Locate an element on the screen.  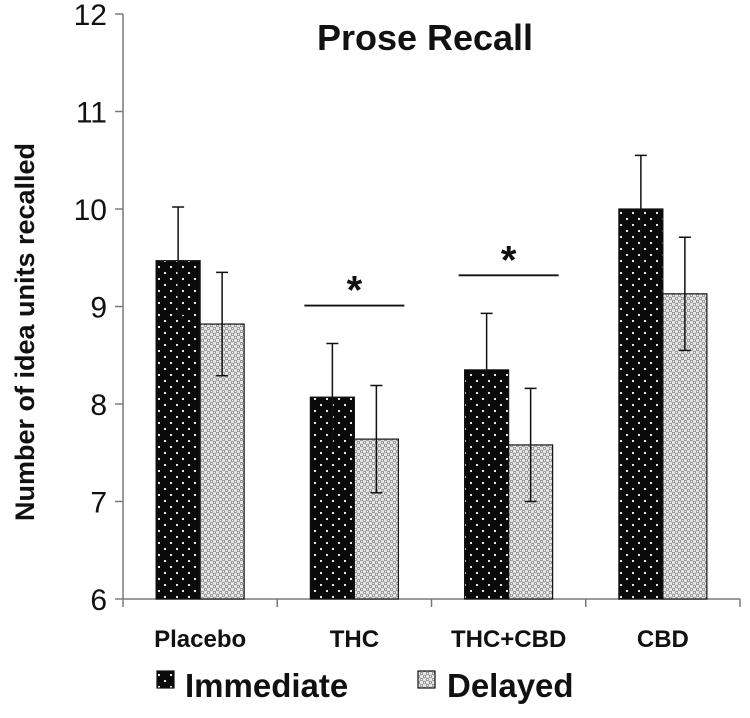
y-tick-label: 6 is located at coordinates (98, 600).